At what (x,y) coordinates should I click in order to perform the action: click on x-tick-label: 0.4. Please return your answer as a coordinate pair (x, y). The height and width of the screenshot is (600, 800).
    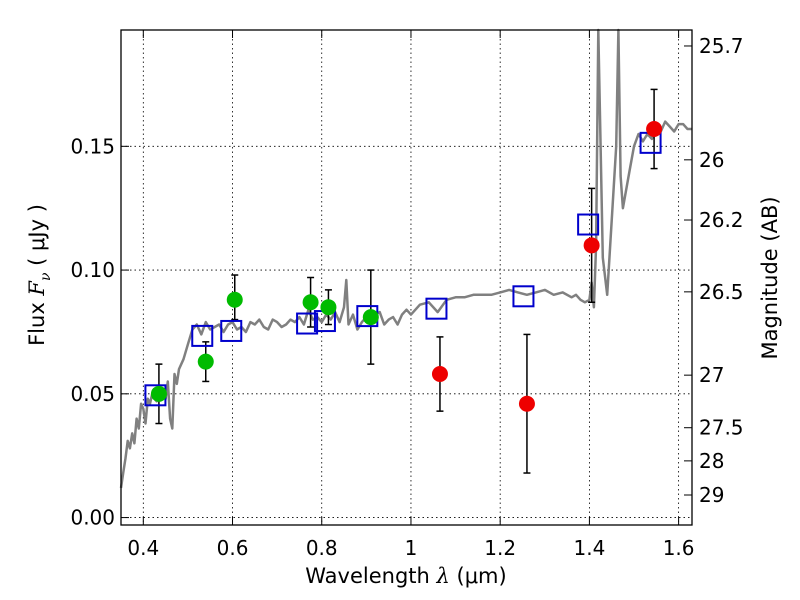
    Looking at the image, I should click on (143, 548).